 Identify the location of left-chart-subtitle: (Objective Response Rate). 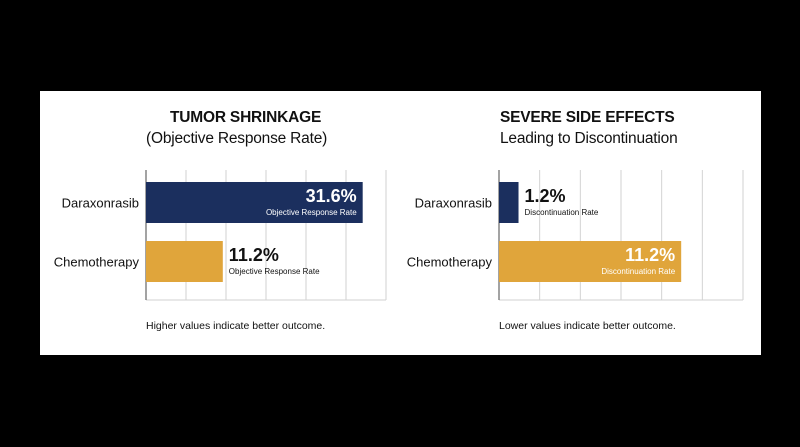
(237, 138).